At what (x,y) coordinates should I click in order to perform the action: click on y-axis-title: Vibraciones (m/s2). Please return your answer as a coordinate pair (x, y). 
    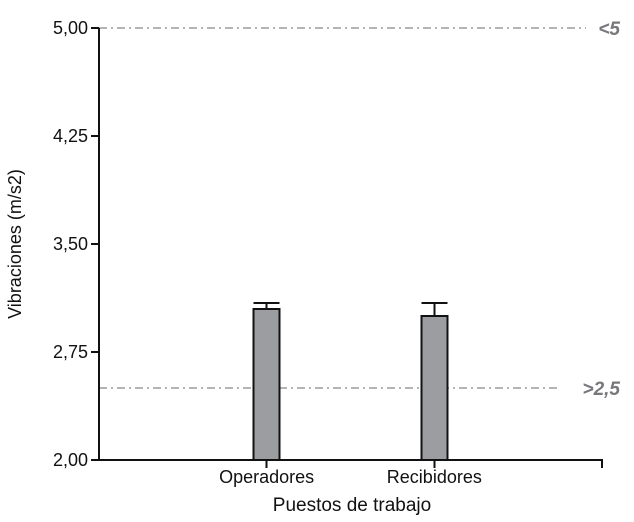
    Looking at the image, I should click on (15, 244).